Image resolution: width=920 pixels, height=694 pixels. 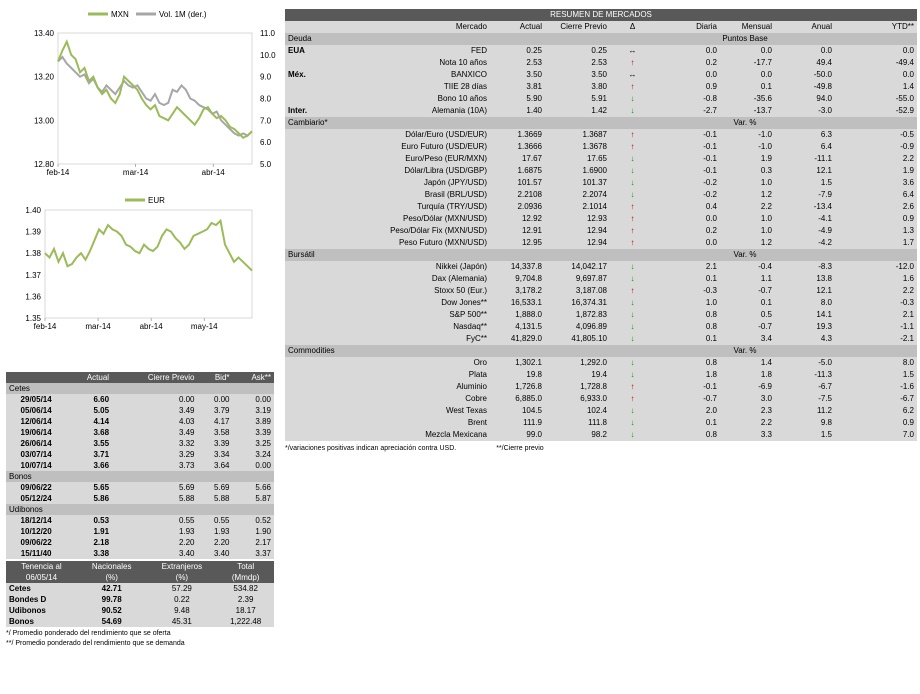 What do you see at coordinates (601, 99) in the screenshot?
I see `table-row: Bono 10 años 5.90 5.91 ↓ -0.8 -35.6 94.0 -55.0` at bounding box center [601, 99].